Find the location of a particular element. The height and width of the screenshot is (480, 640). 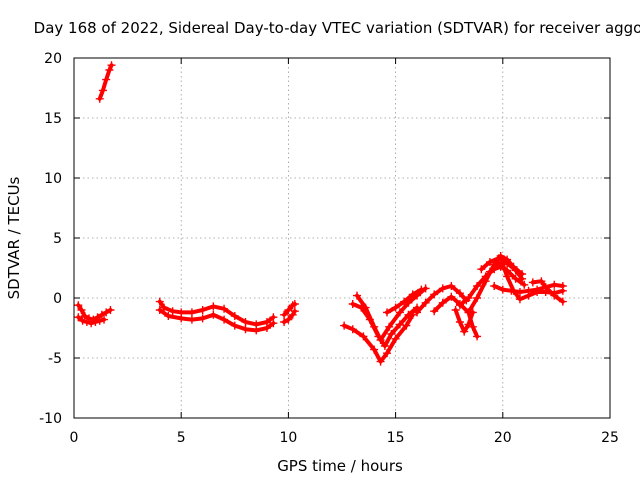

x-tick-label: 20 is located at coordinates (503, 438).